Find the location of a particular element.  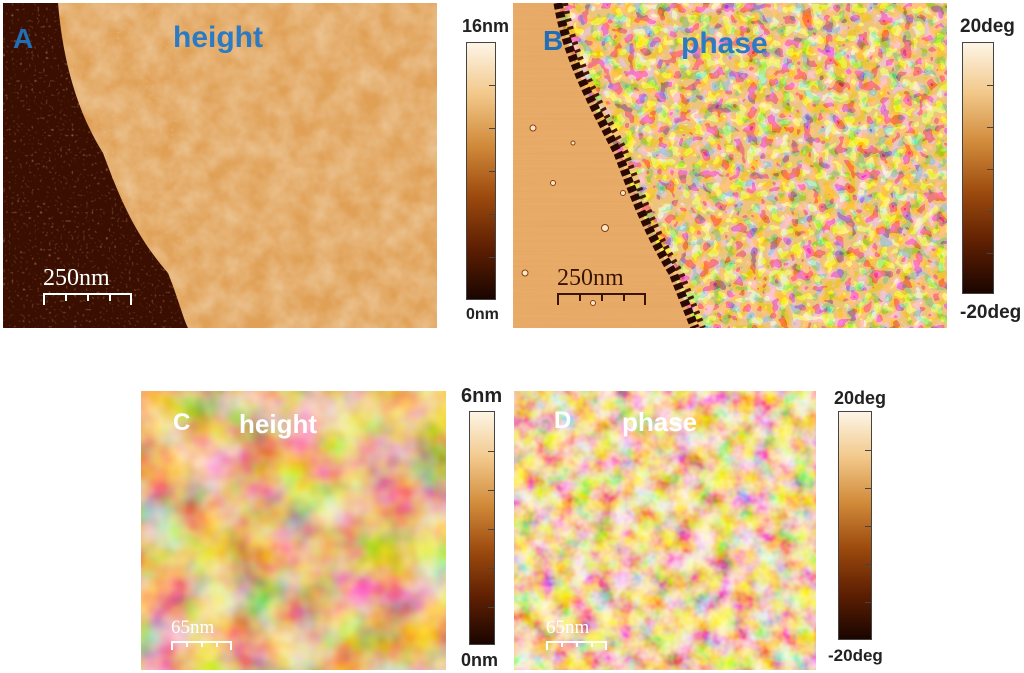

scale-bar-a: 250nm is located at coordinates (93, 287).